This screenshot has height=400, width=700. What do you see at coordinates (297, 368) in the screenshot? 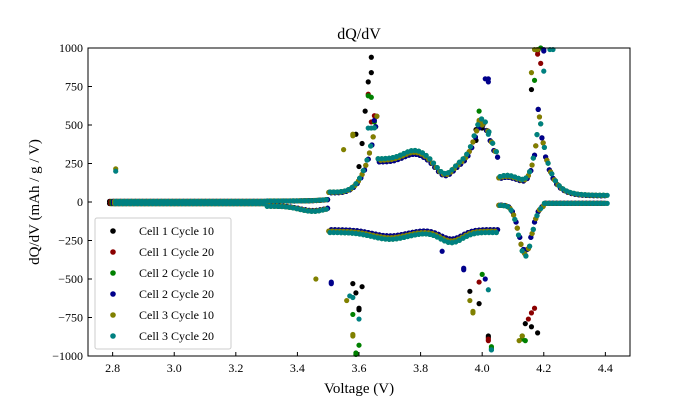
I see `x-tick-label: 3.4` at bounding box center [297, 368].